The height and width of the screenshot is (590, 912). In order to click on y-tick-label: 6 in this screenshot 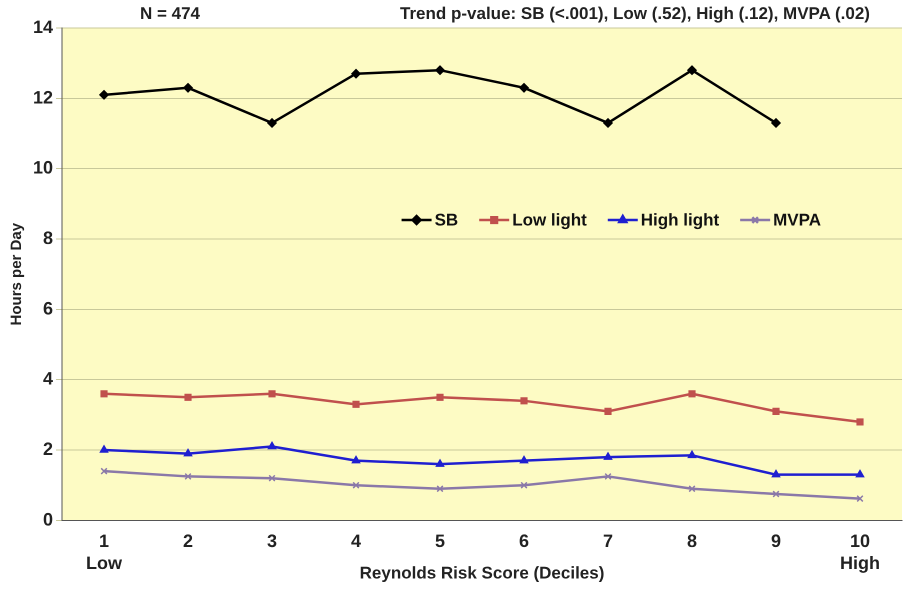, I will do `click(48, 308)`.